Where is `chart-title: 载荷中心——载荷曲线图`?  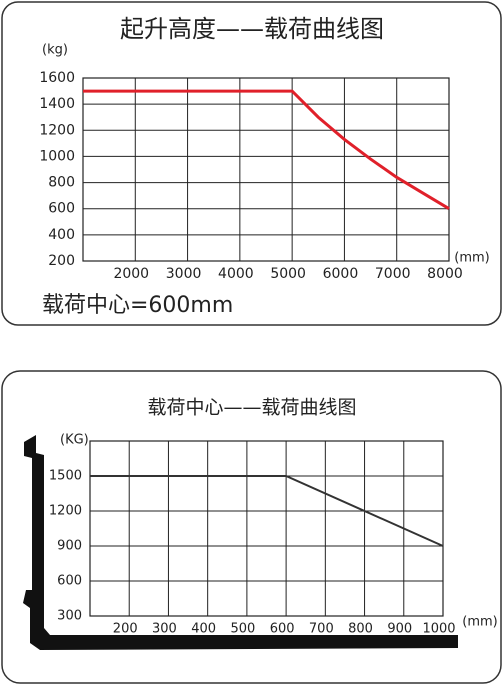 chart-title: 载荷中心——载荷曲线图 is located at coordinates (251, 408).